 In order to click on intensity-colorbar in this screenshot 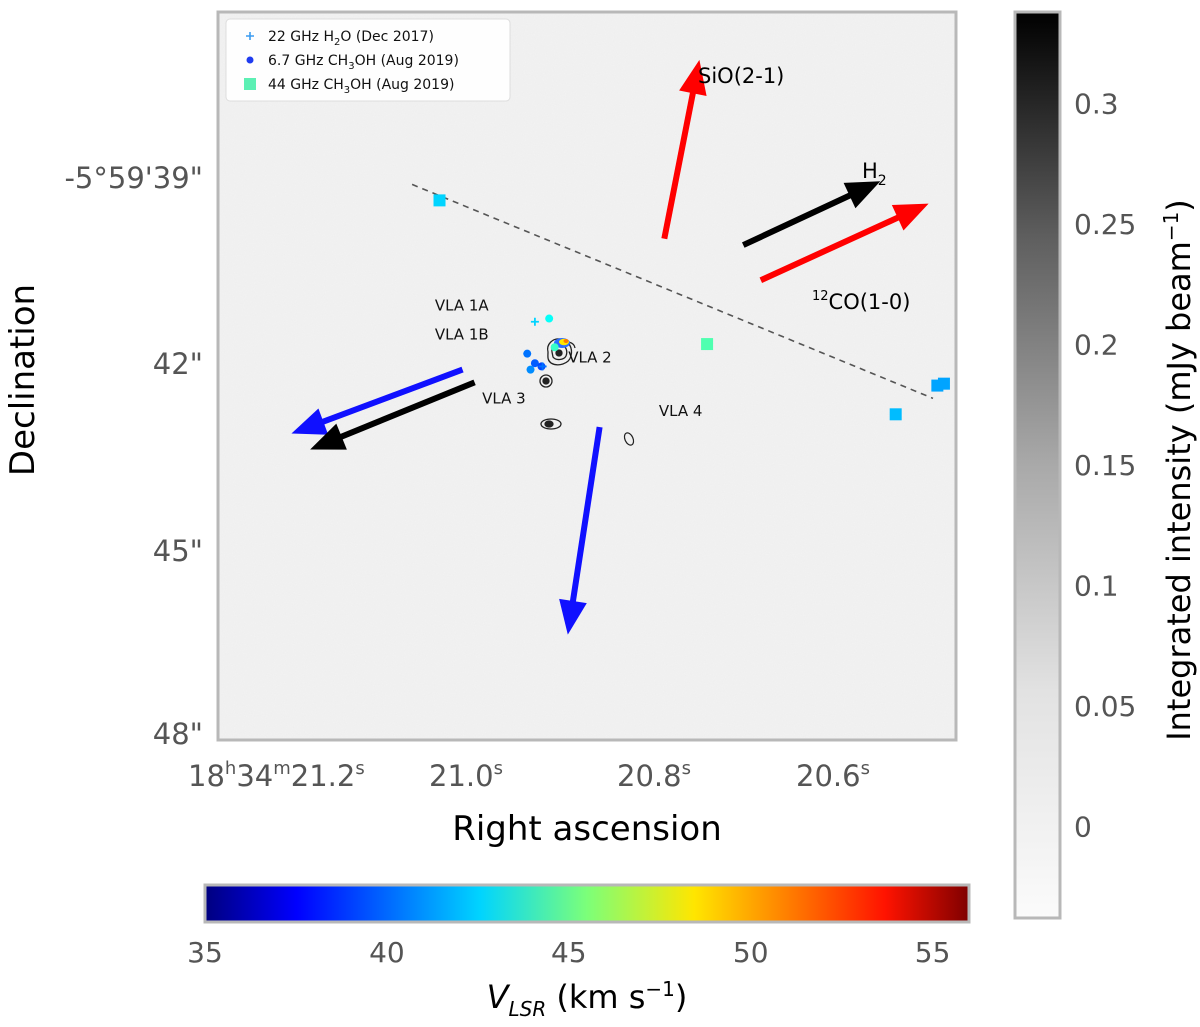, I will do `click(1037, 465)`.